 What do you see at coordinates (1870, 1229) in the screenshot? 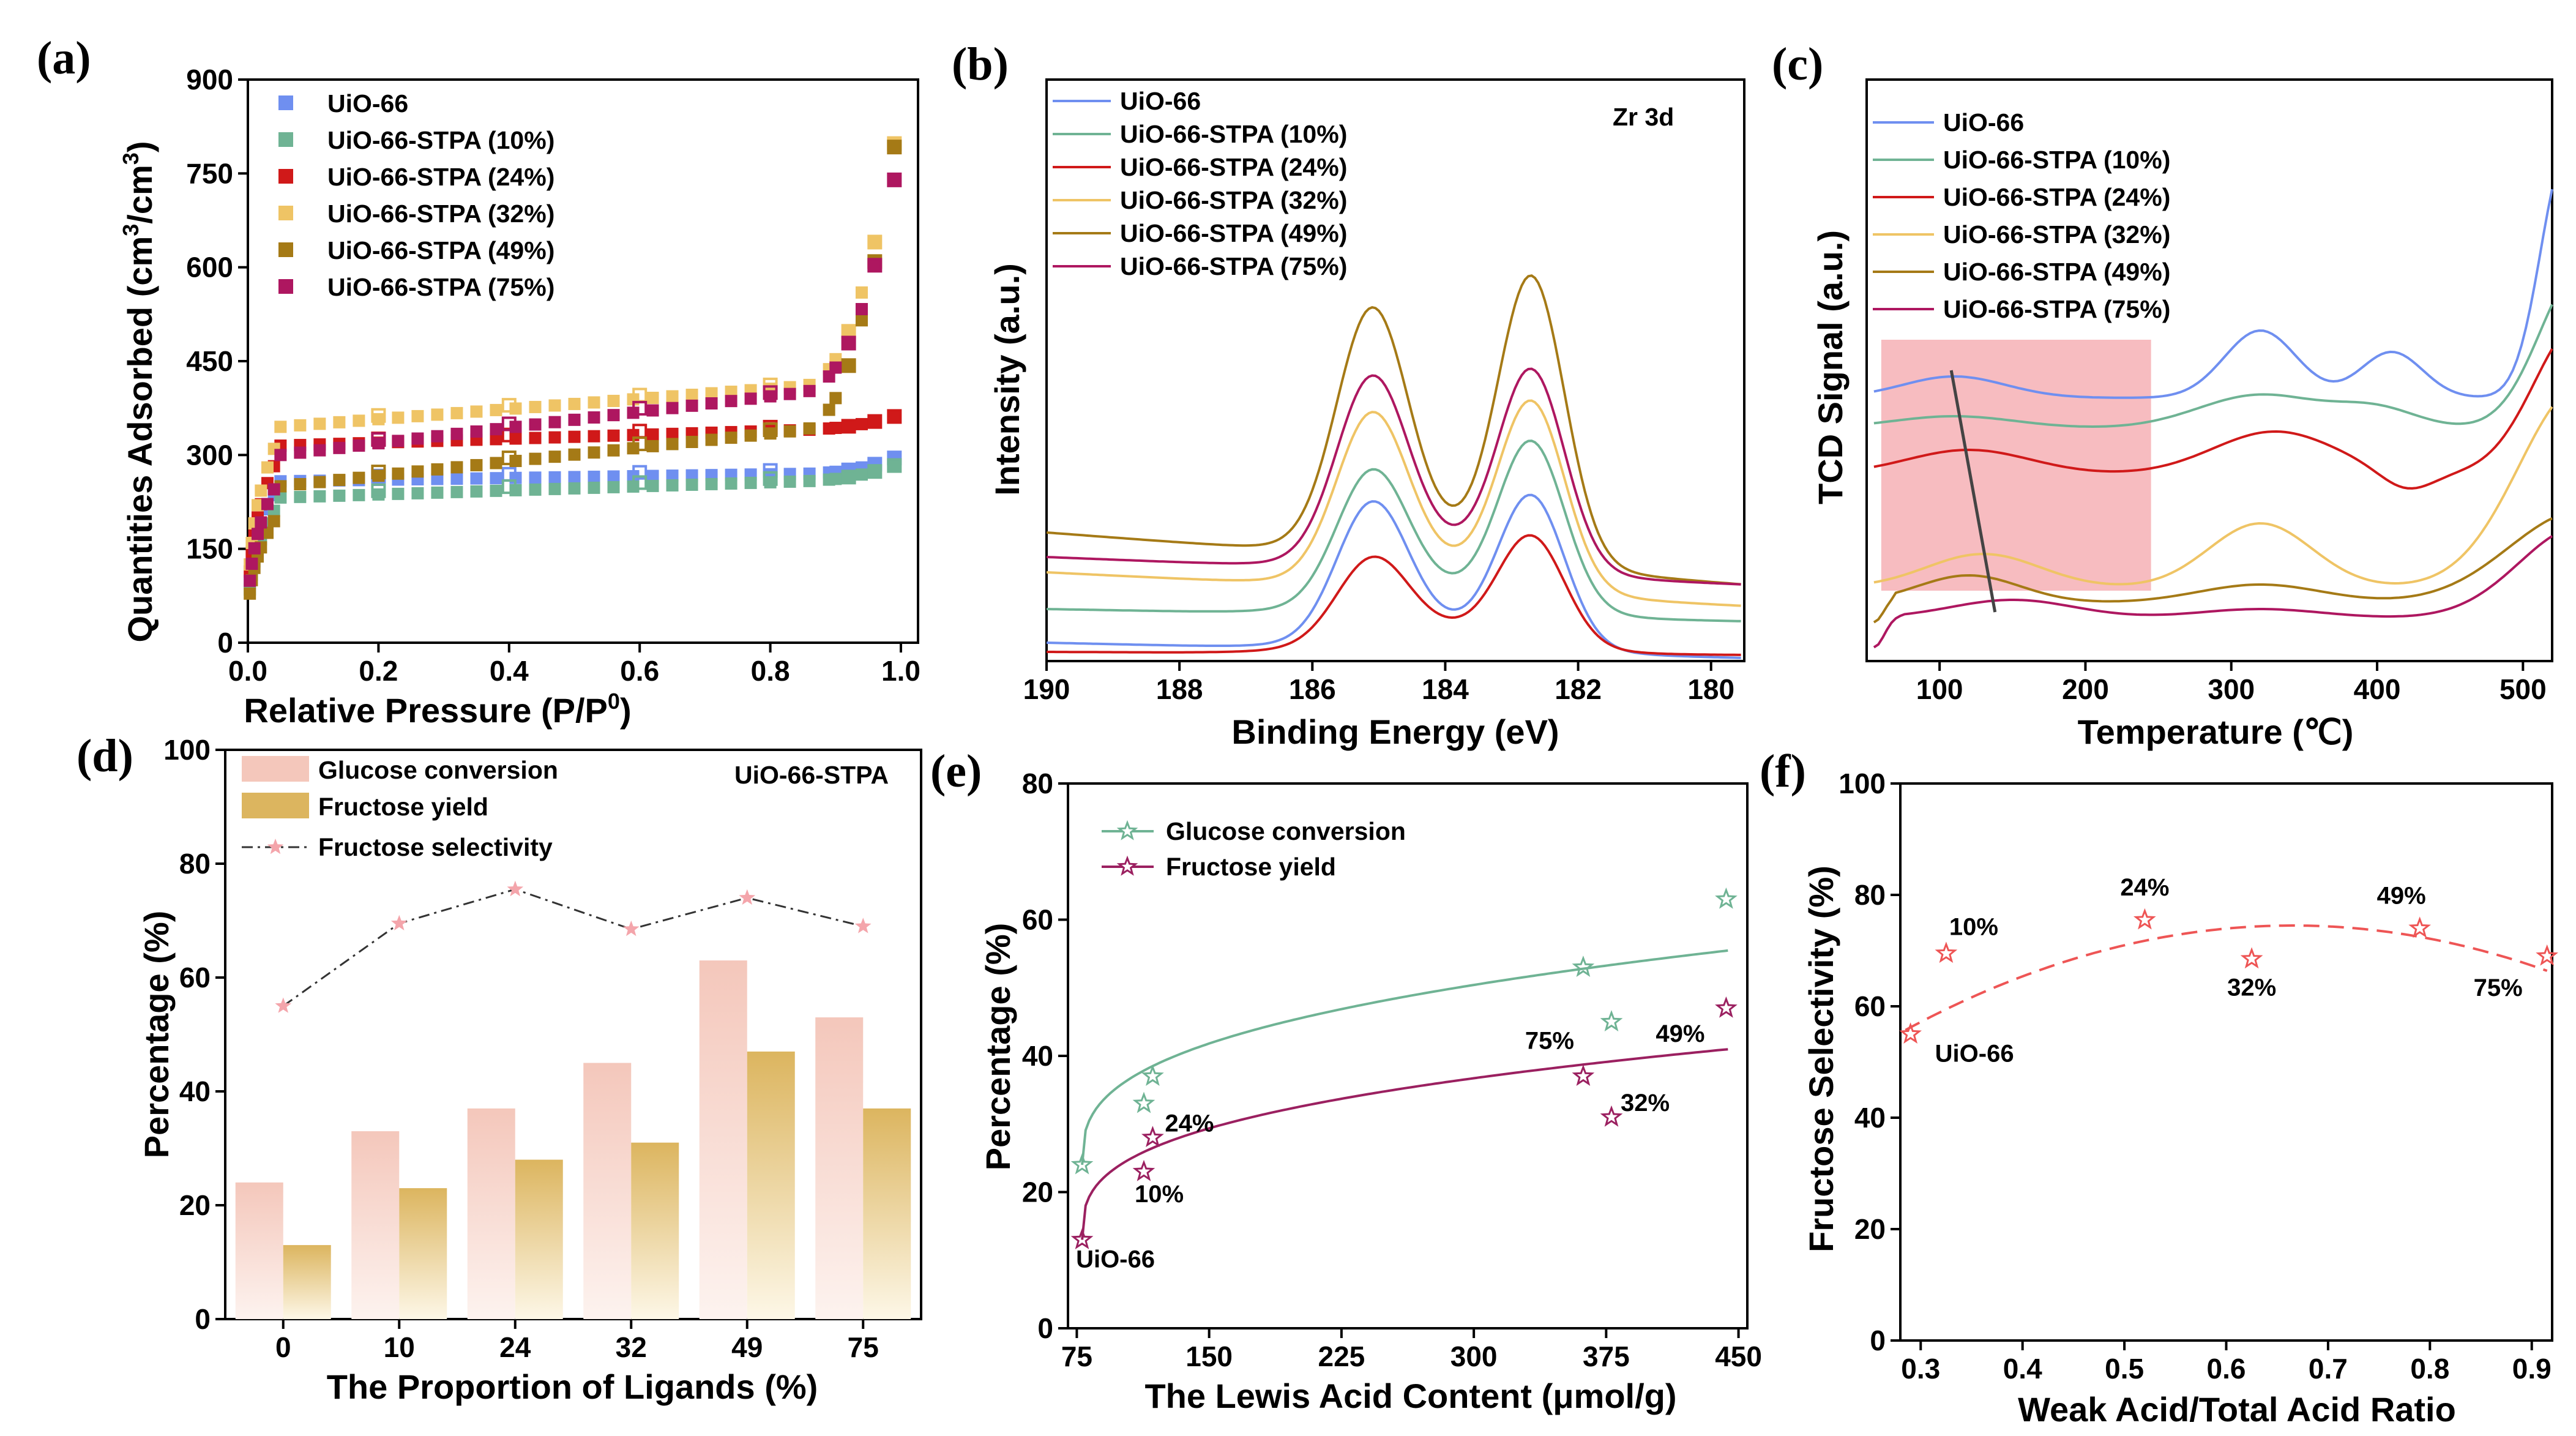
I see `f-ytick-label: 20` at bounding box center [1870, 1229].